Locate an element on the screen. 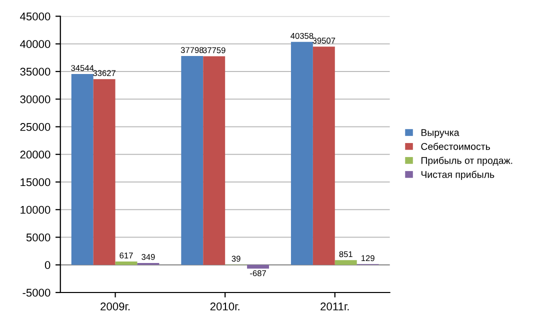 The image size is (549, 325). y-tick-label: 45000 is located at coordinates (35, 16).